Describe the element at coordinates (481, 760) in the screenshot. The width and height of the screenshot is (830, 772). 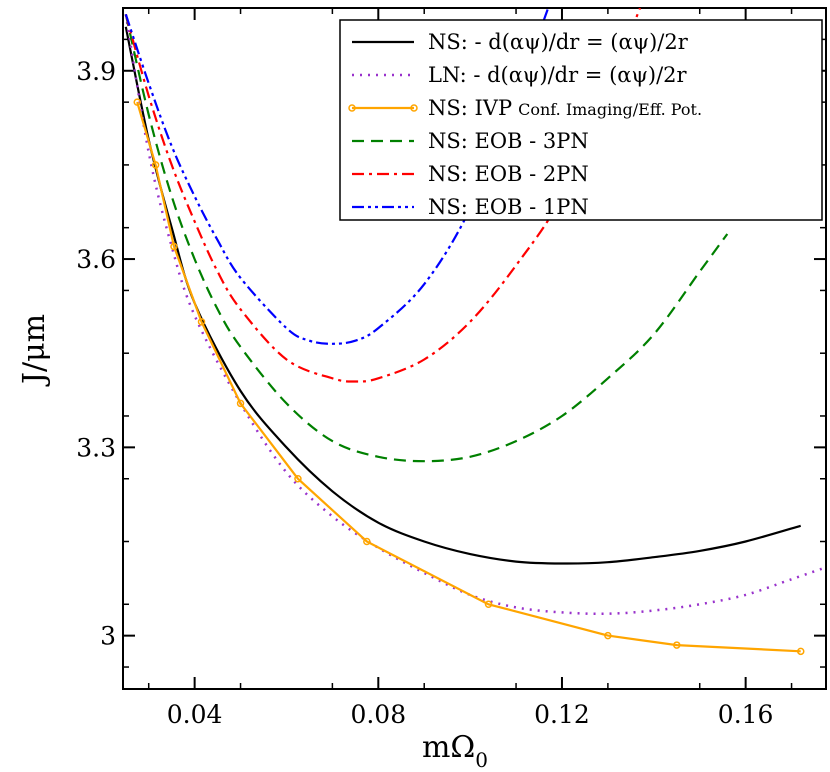
I see `x-axis-label-subscript: 0` at that location.